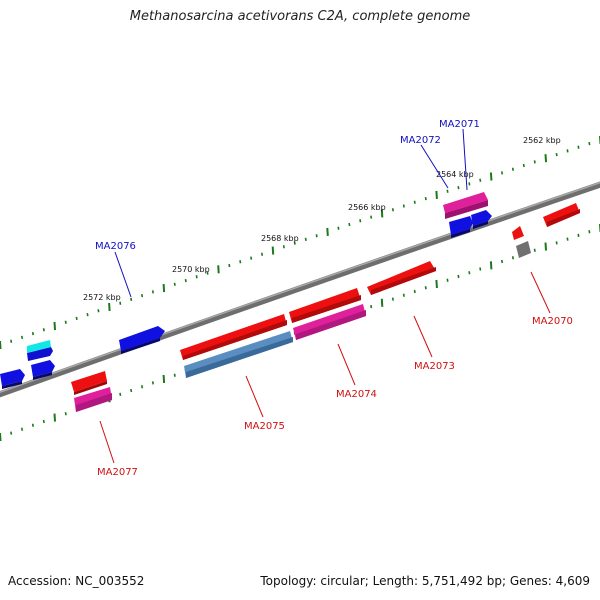 The image size is (600, 600). Describe the element at coordinates (459, 124) in the screenshot. I see `gene-label-ma2071: MA2071` at that location.